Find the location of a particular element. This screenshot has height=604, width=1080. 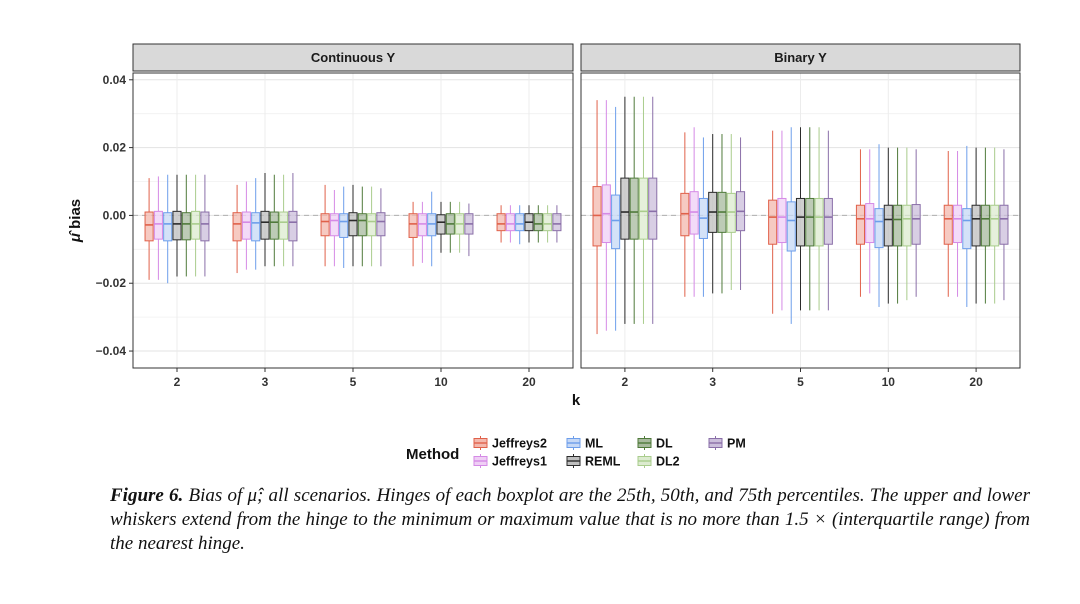

x-tick-label: 5 is located at coordinates (800, 382).